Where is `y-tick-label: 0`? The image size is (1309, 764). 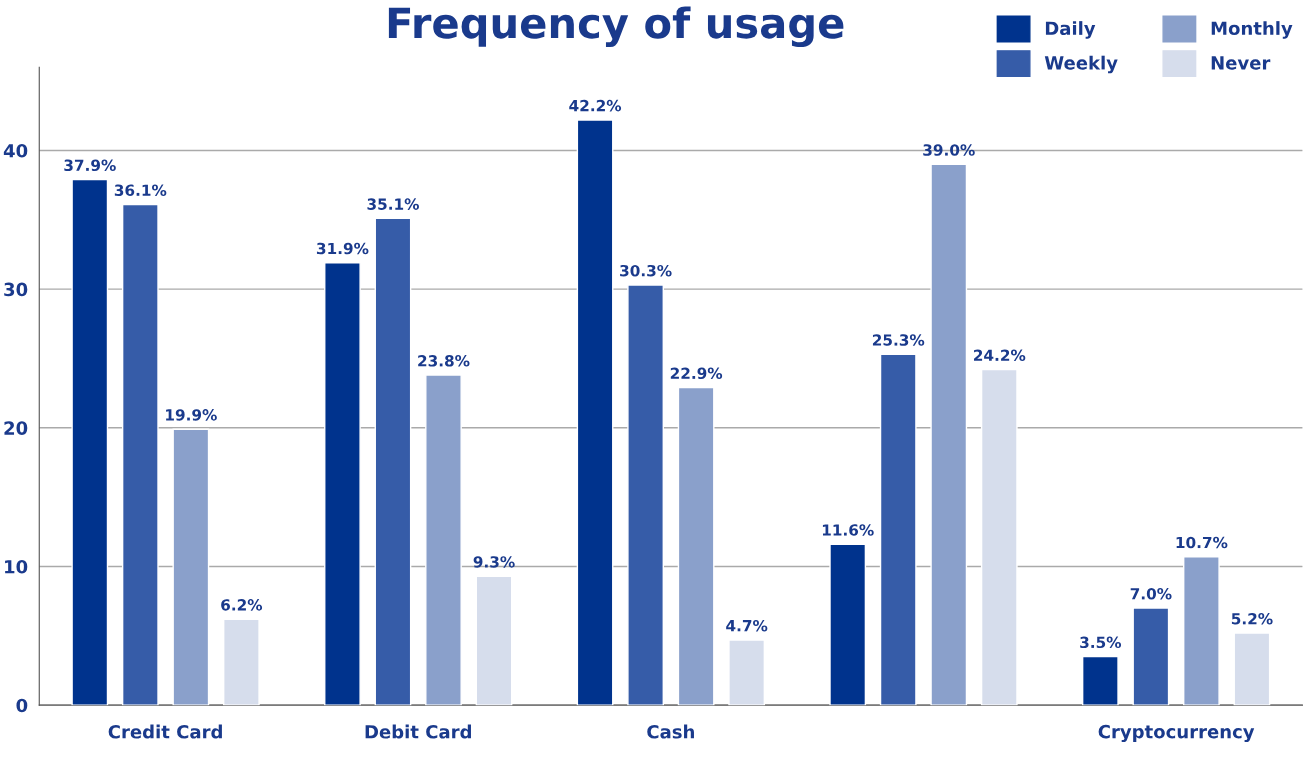 y-tick-label: 0 is located at coordinates (22, 705).